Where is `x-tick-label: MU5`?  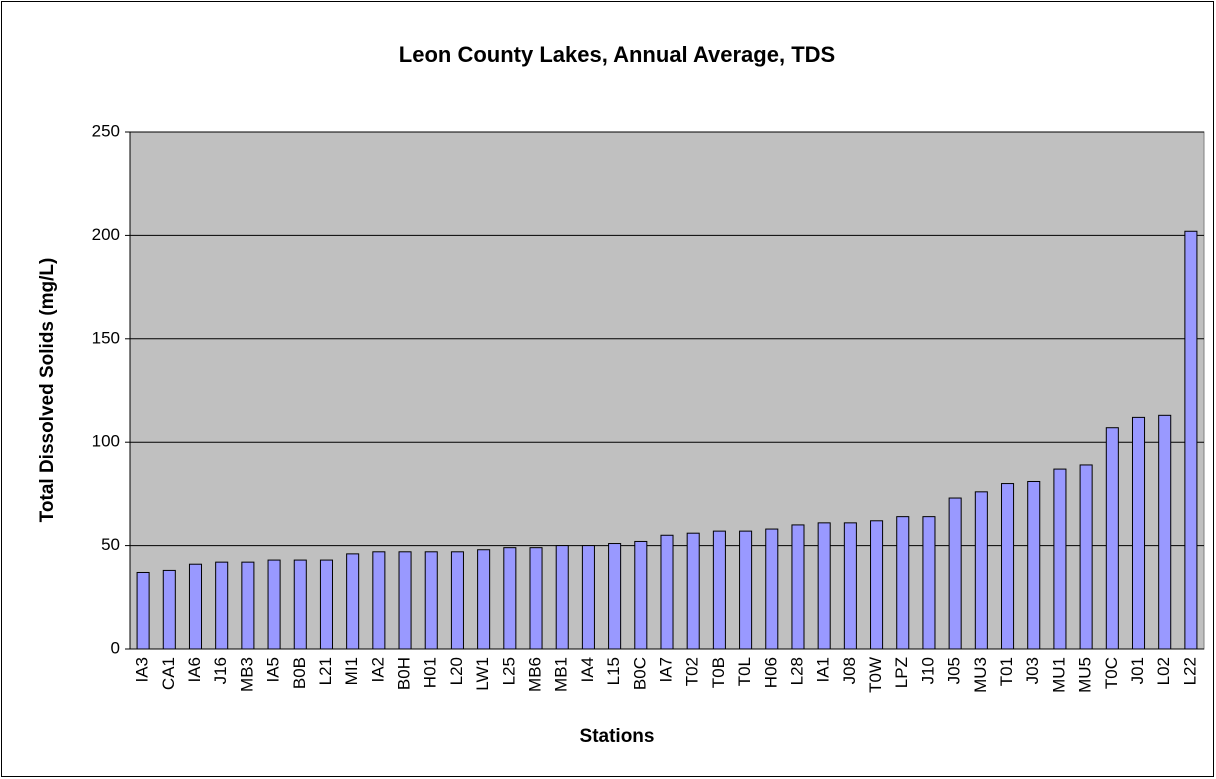 x-tick-label: MU5 is located at coordinates (1085, 675).